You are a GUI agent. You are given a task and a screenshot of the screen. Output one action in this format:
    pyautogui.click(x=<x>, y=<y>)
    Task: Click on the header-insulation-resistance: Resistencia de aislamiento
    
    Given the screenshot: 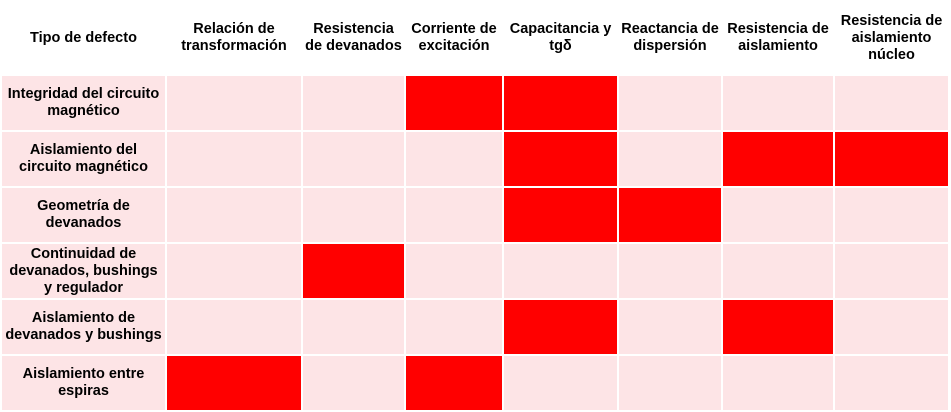 What is the action you would take?
    pyautogui.click(x=778, y=38)
    